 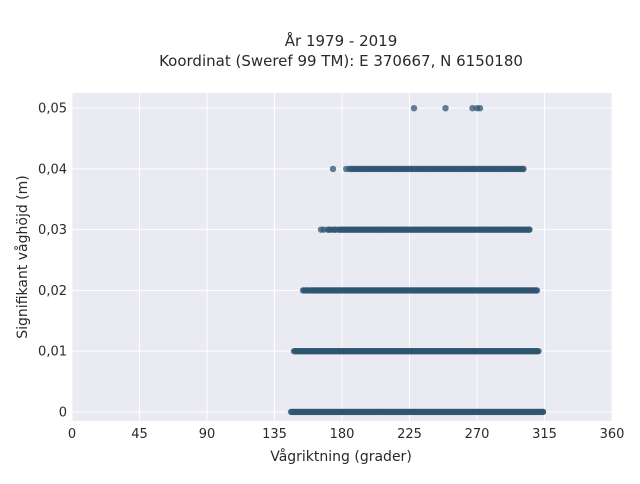 What do you see at coordinates (72, 434) in the screenshot?
I see `x-tick-label: 0` at bounding box center [72, 434].